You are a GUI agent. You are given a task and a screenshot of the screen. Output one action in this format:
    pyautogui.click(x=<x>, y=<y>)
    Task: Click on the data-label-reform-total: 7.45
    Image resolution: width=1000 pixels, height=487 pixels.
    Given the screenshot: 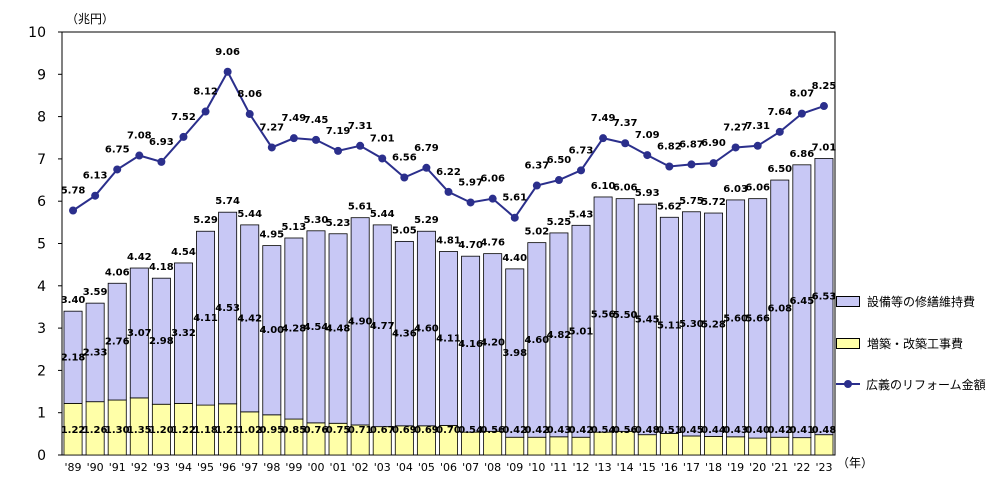 What is the action you would take?
    pyautogui.click(x=316, y=120)
    